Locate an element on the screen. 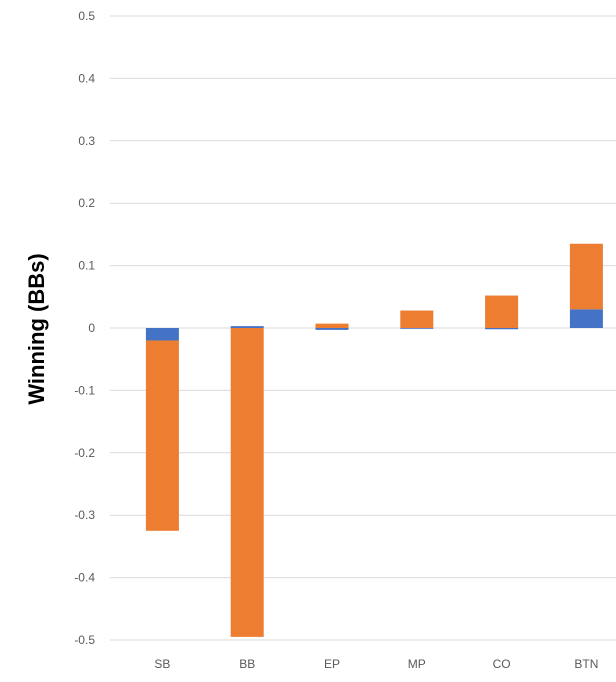 This screenshot has width=616, height=682. y-tick-label: 0 is located at coordinates (91, 328).